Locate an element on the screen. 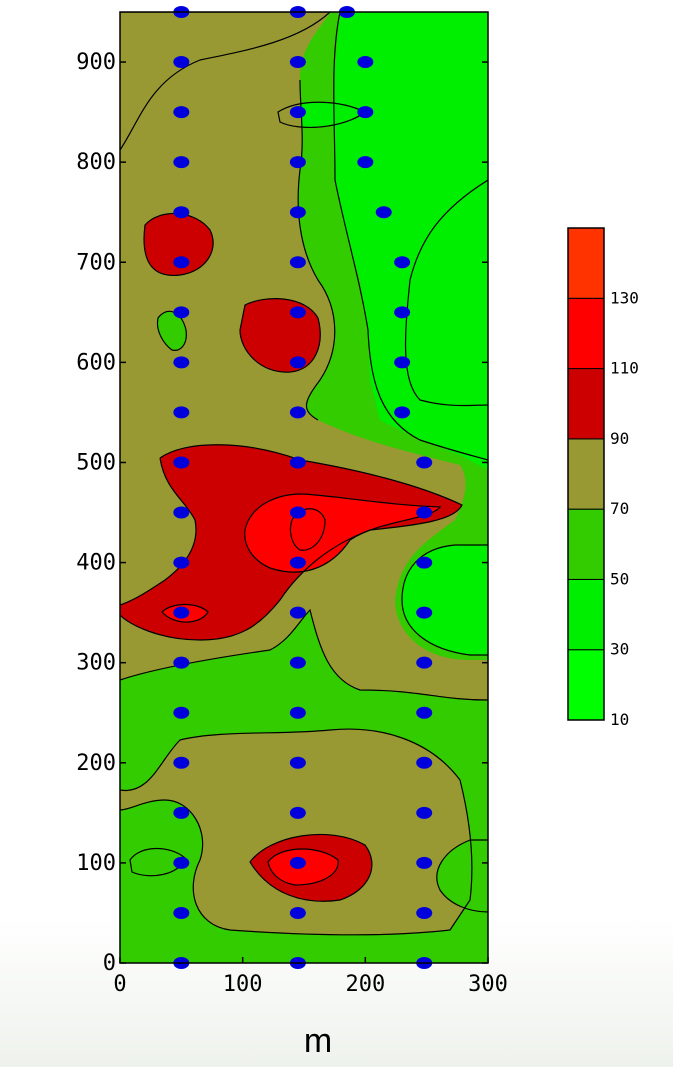 The width and height of the screenshot is (673, 1067). colorbar-label: 130 is located at coordinates (624, 297).